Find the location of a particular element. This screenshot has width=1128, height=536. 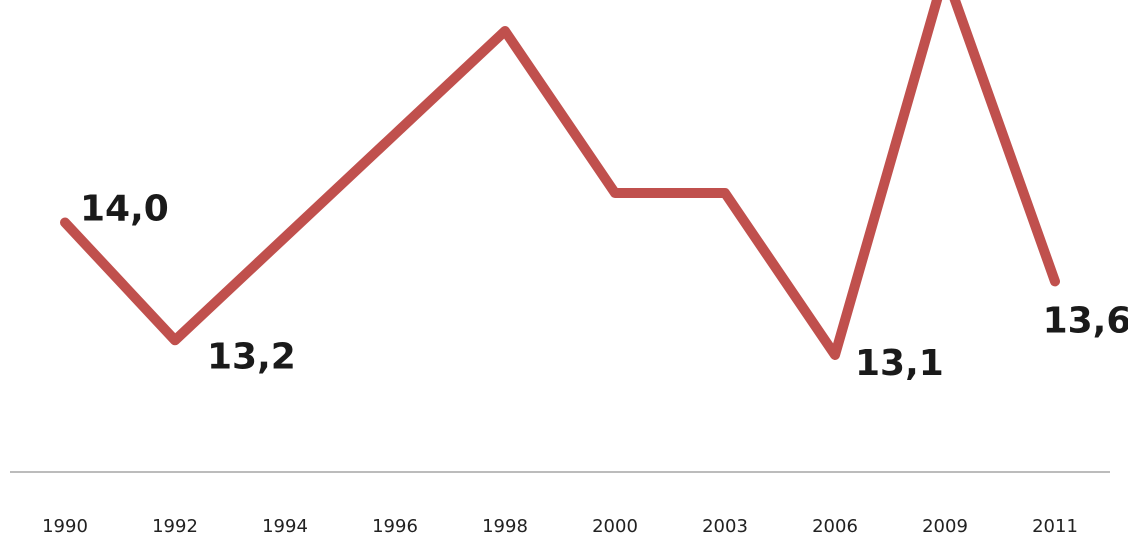

x-tick-label: 1990 is located at coordinates (65, 526).